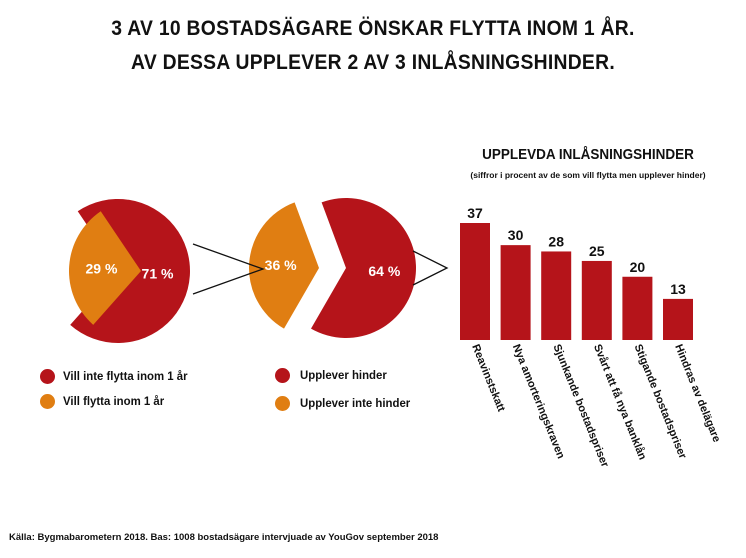  I want to click on pie-slice-label: 71 %, so click(158, 274).